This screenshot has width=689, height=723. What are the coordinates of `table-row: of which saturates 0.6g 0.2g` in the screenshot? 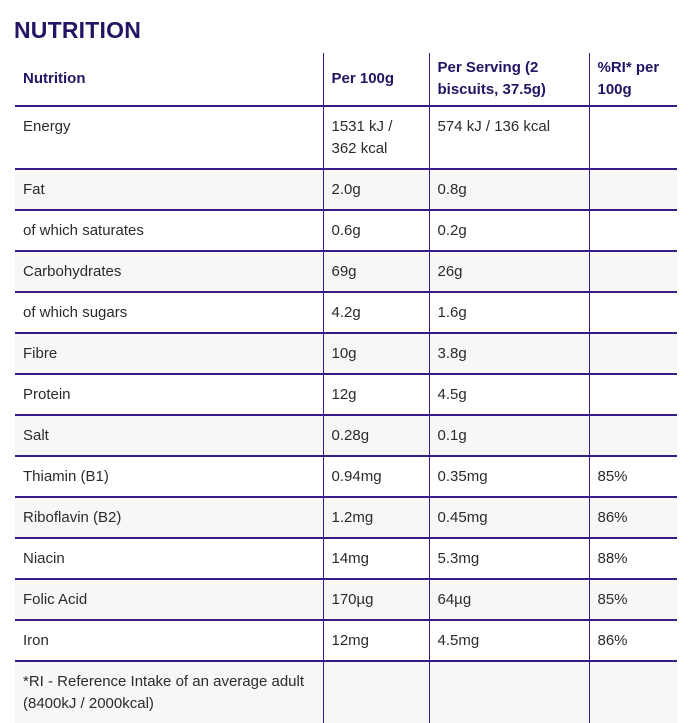 It's located at (346, 230).